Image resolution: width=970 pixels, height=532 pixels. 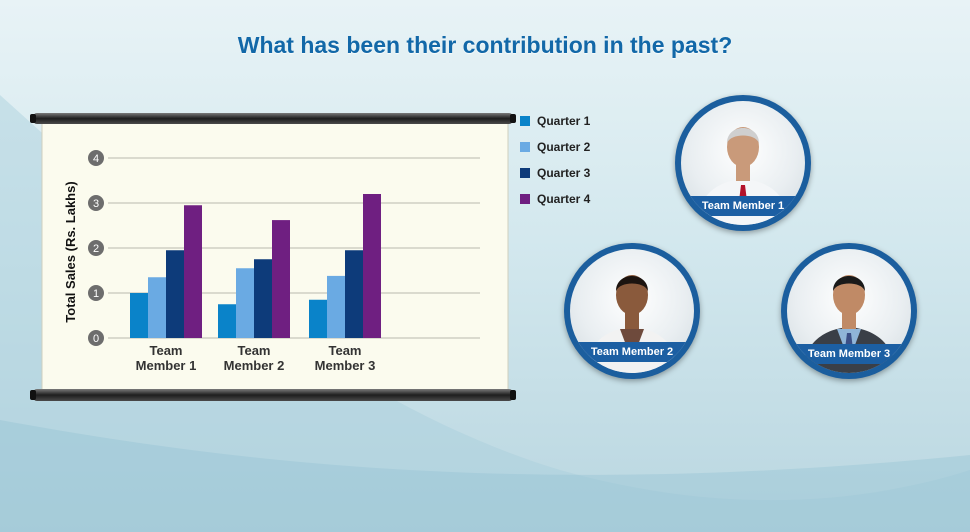 What do you see at coordinates (849, 354) in the screenshot?
I see `team-member-3-label: Team Member 3` at bounding box center [849, 354].